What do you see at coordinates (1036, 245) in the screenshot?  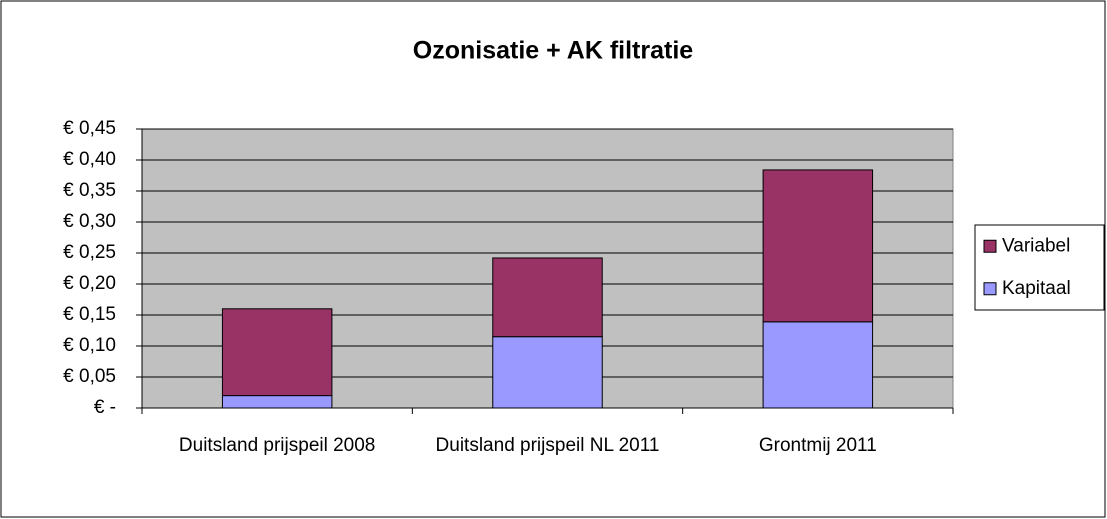 I see `legend-label: Variabel` at bounding box center [1036, 245].